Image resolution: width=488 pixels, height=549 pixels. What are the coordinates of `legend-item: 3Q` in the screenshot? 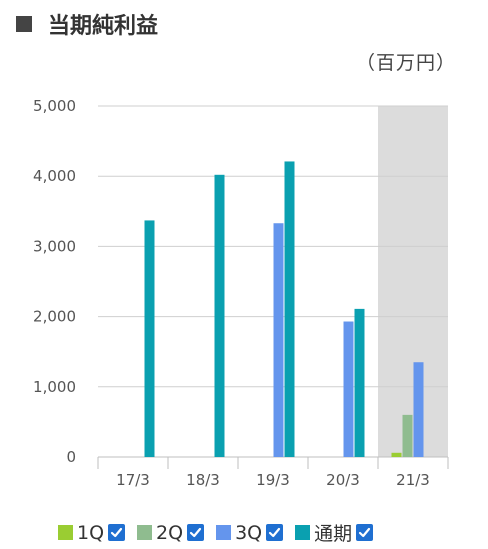 It's located at (250, 532).